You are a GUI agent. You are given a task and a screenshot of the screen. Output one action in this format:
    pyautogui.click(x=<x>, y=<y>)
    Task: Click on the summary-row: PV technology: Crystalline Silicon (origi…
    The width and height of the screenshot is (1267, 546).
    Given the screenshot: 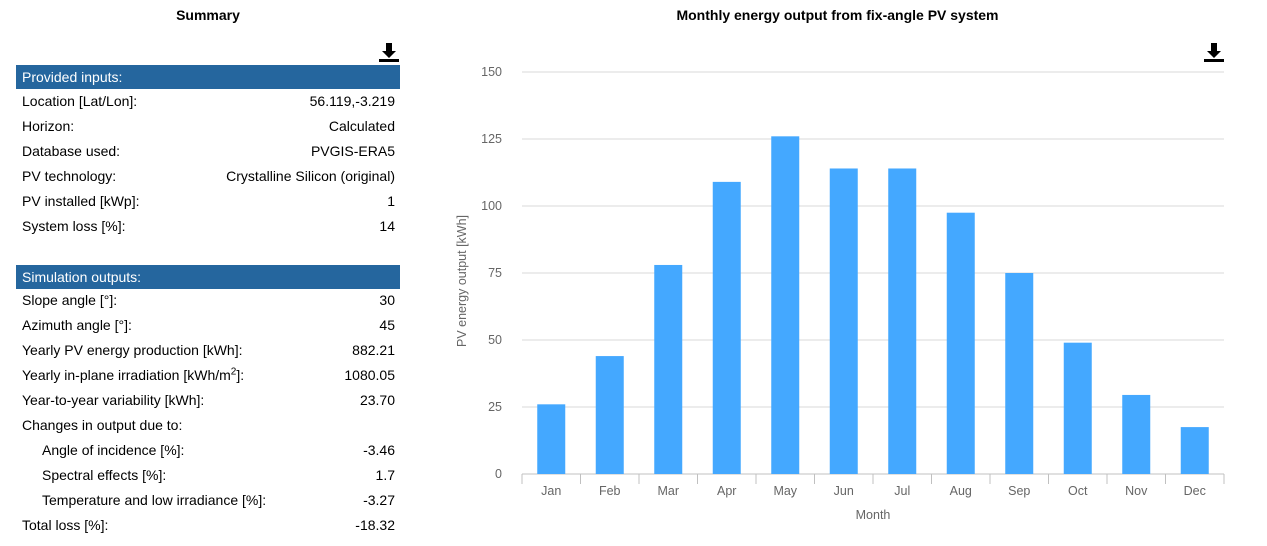 What is the action you would take?
    pyautogui.click(x=208, y=176)
    